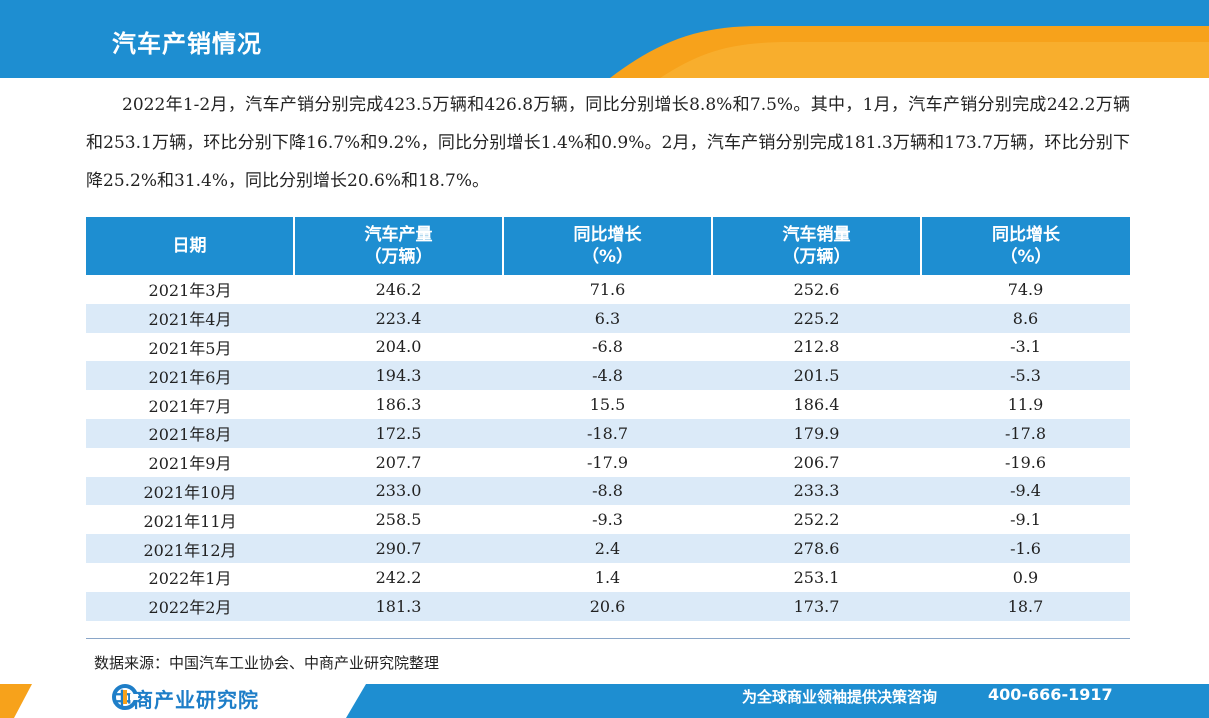 Image resolution: width=1209 pixels, height=718 pixels. Describe the element at coordinates (398, 289) in the screenshot. I see `table-cell: 246.2` at that location.